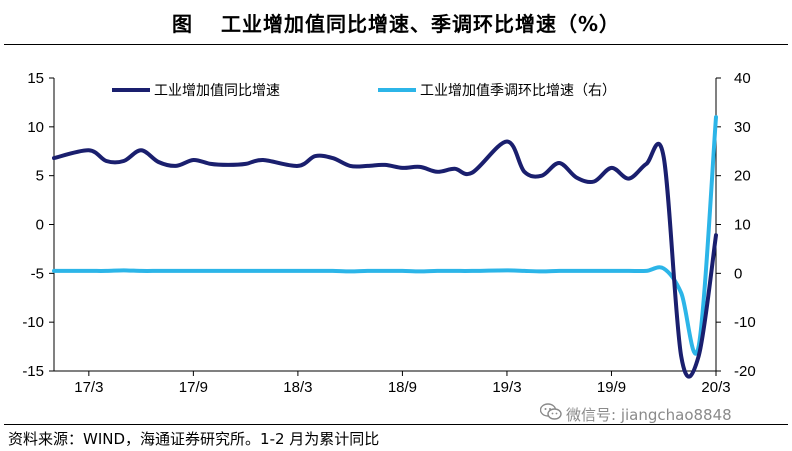 The height and width of the screenshot is (451, 792). What do you see at coordinates (611, 387) in the screenshot?
I see `x-tick-label: 19/9` at bounding box center [611, 387].